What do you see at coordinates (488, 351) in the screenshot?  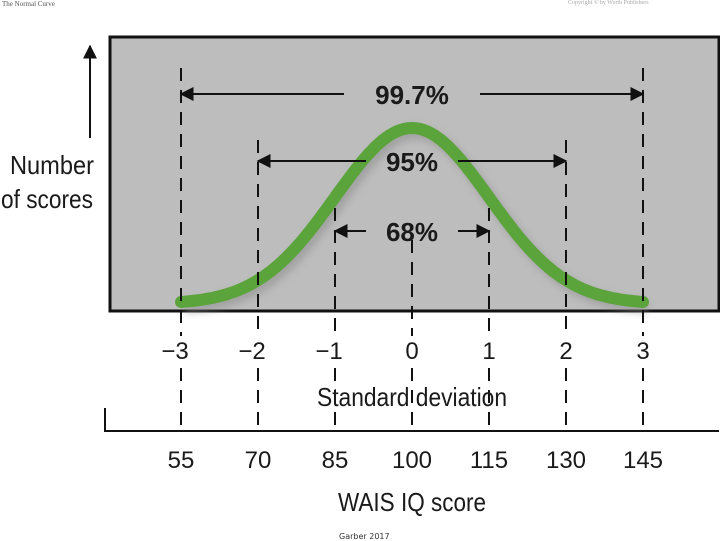 I see `sd-tick-label: 1` at bounding box center [488, 351].